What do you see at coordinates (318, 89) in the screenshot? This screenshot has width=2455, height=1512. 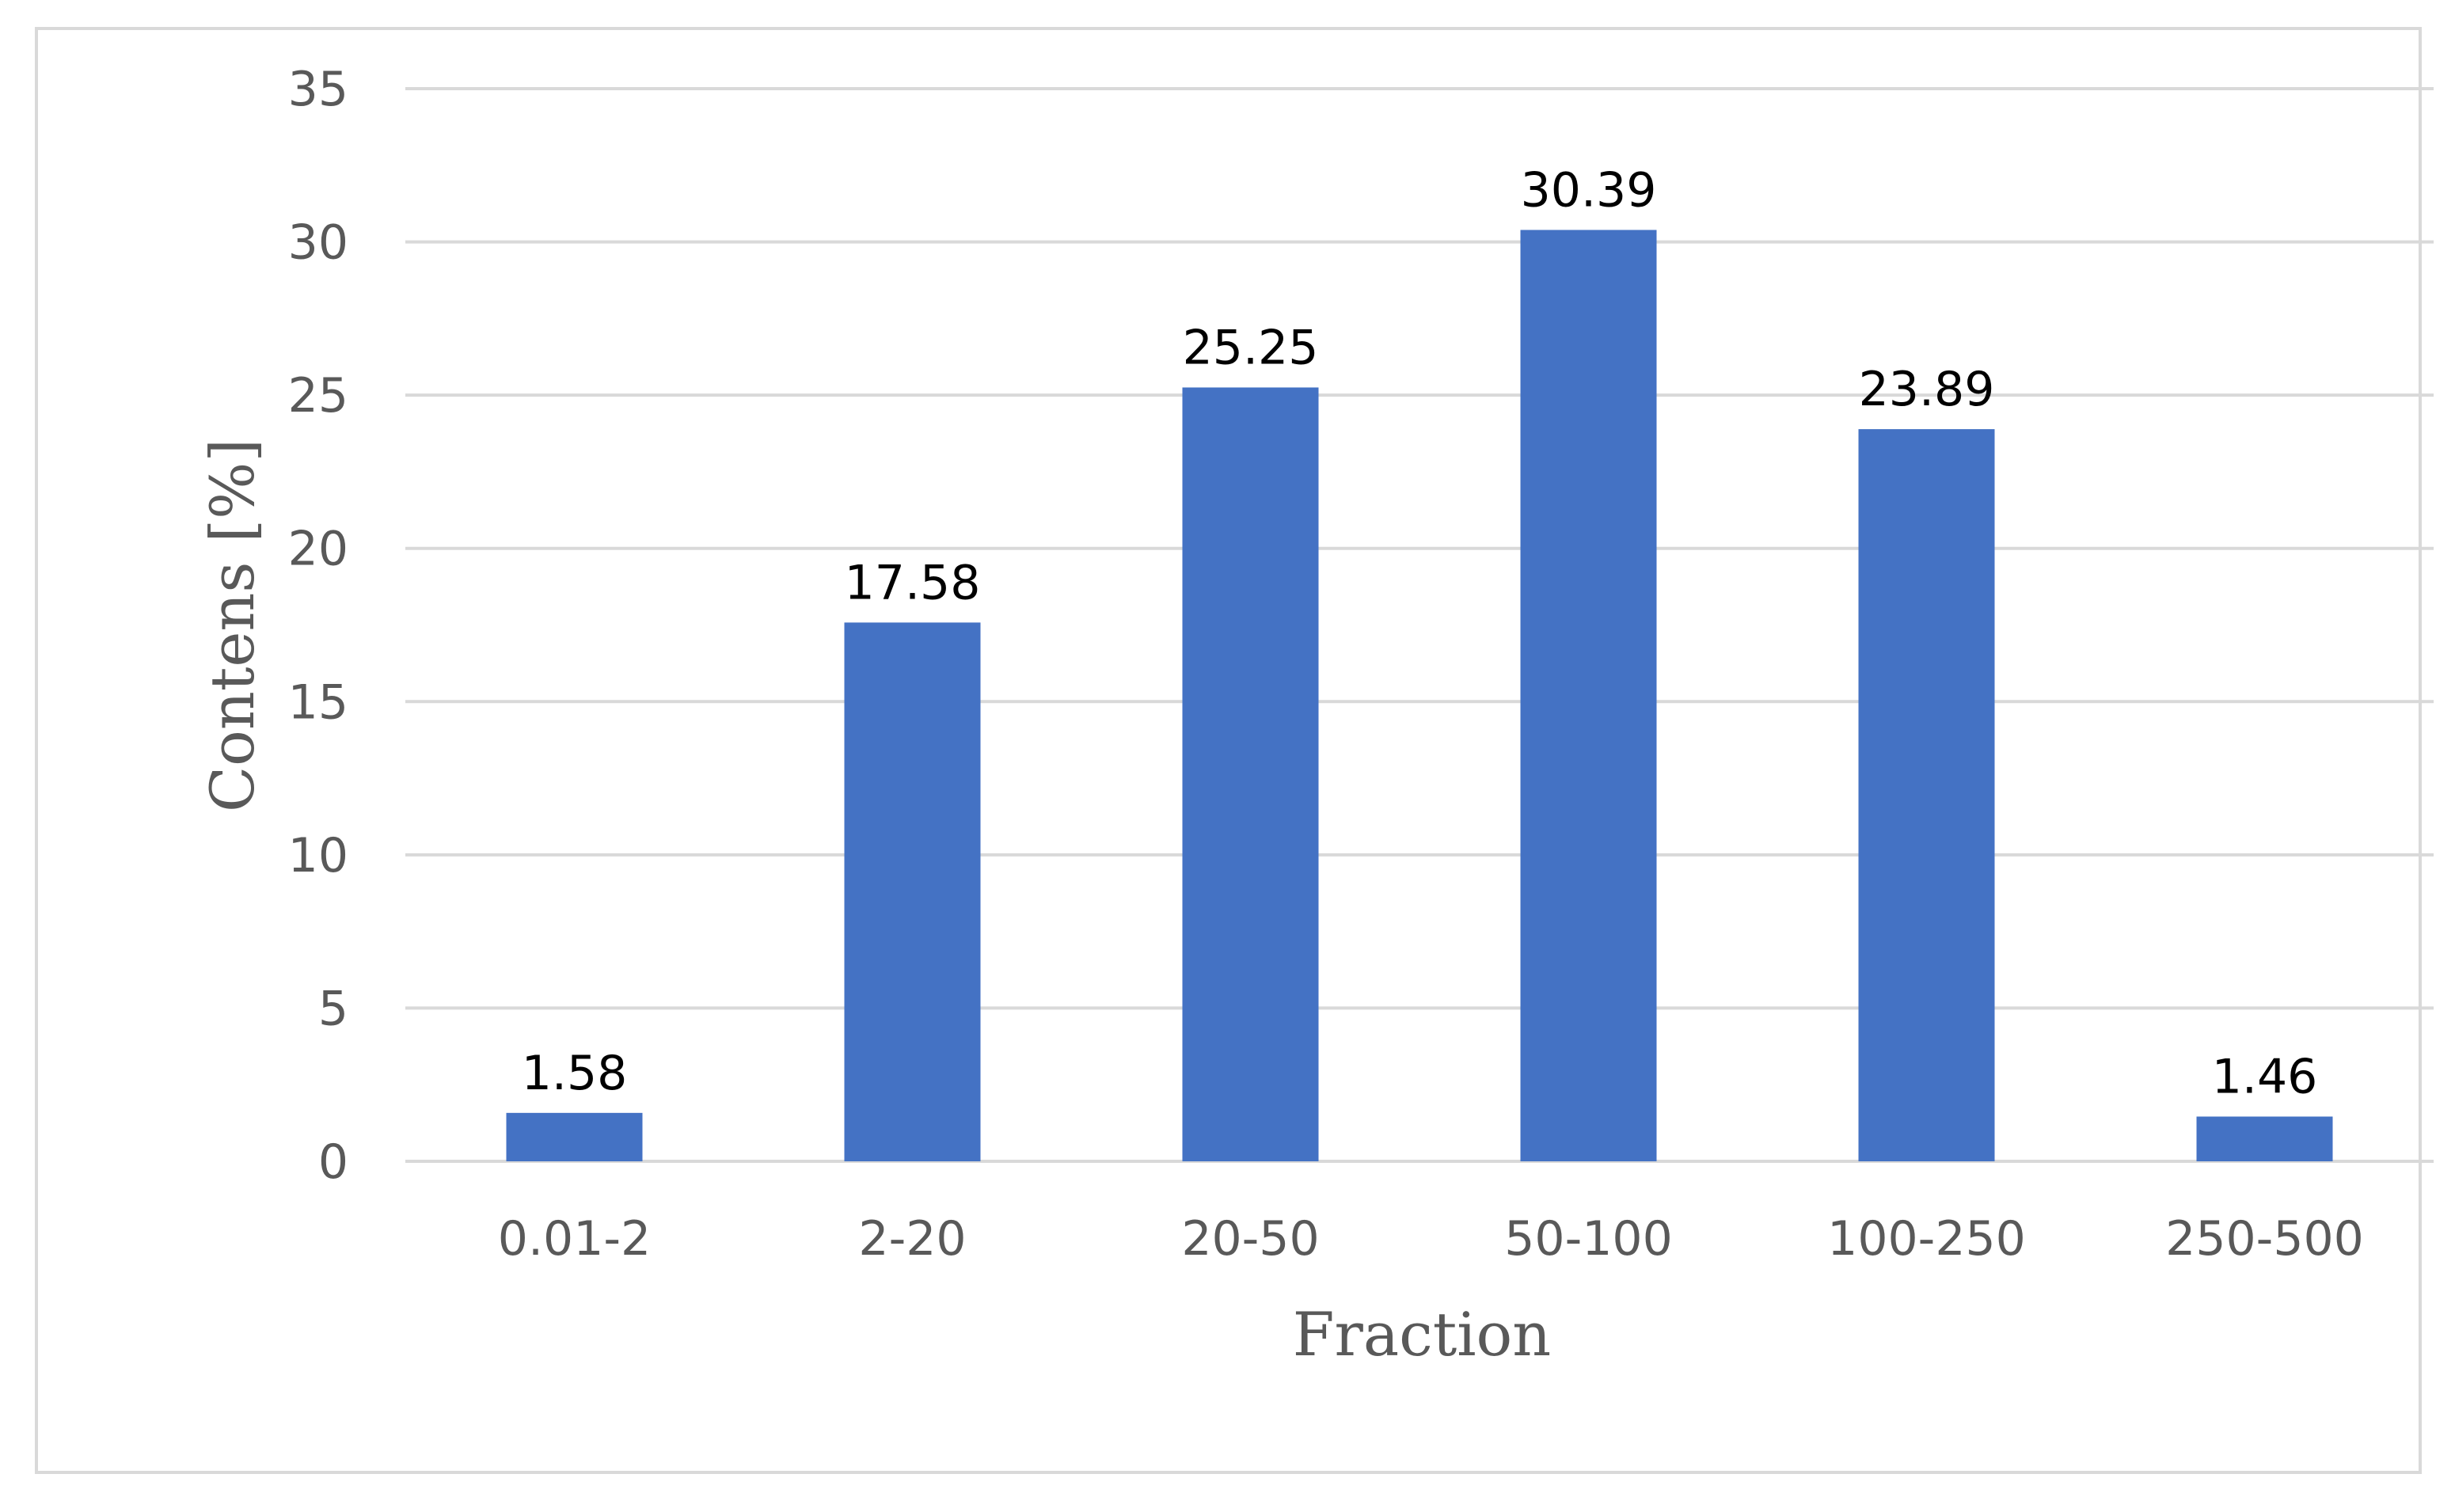 I see `y-tick-label: 35` at bounding box center [318, 89].